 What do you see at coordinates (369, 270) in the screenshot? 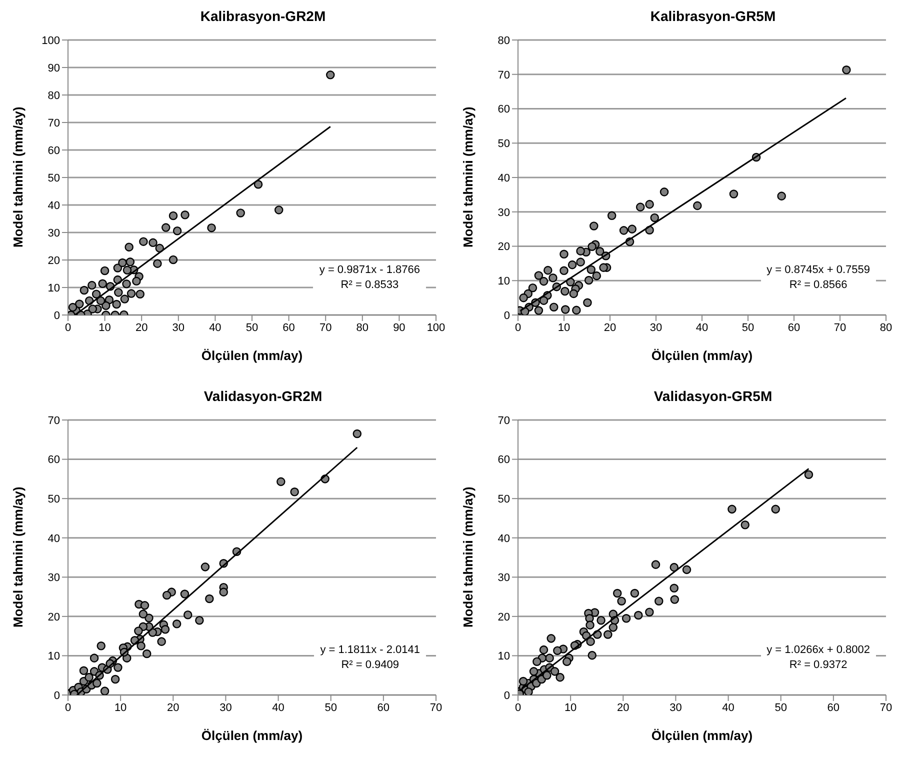
I see `annotation: y = 0.9871x - 1.8766` at bounding box center [369, 270].